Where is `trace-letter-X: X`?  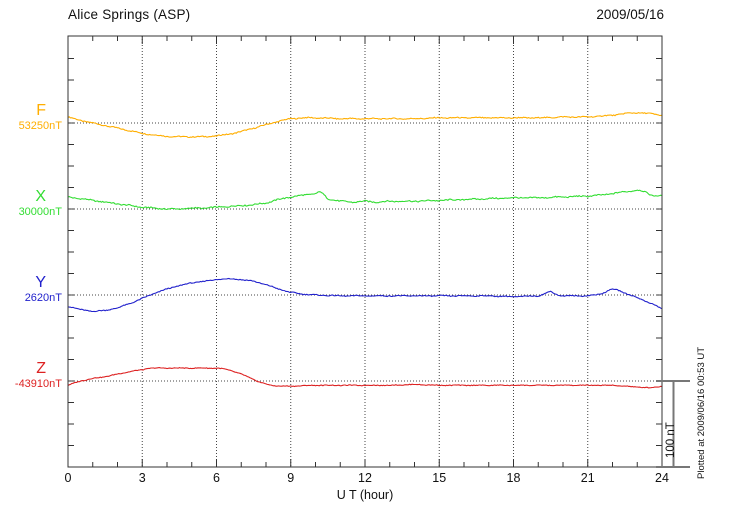 trace-letter-X: X is located at coordinates (40, 196).